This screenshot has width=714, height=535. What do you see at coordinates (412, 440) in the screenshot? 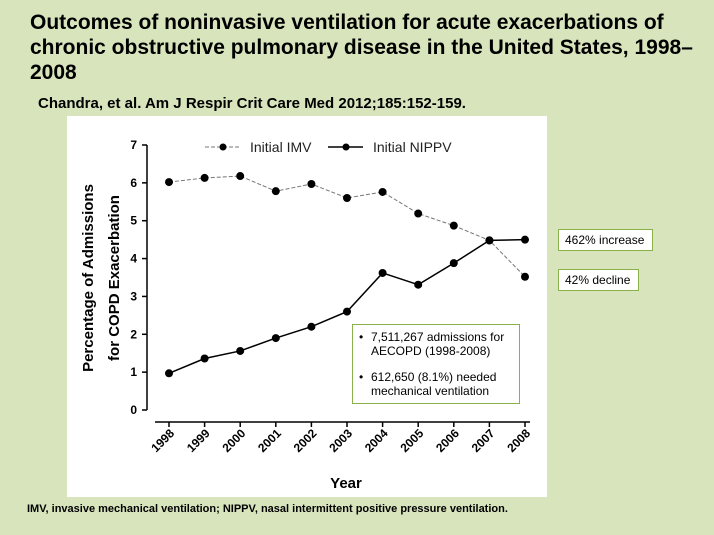
I see `x-tick-label: 2005` at bounding box center [412, 440].